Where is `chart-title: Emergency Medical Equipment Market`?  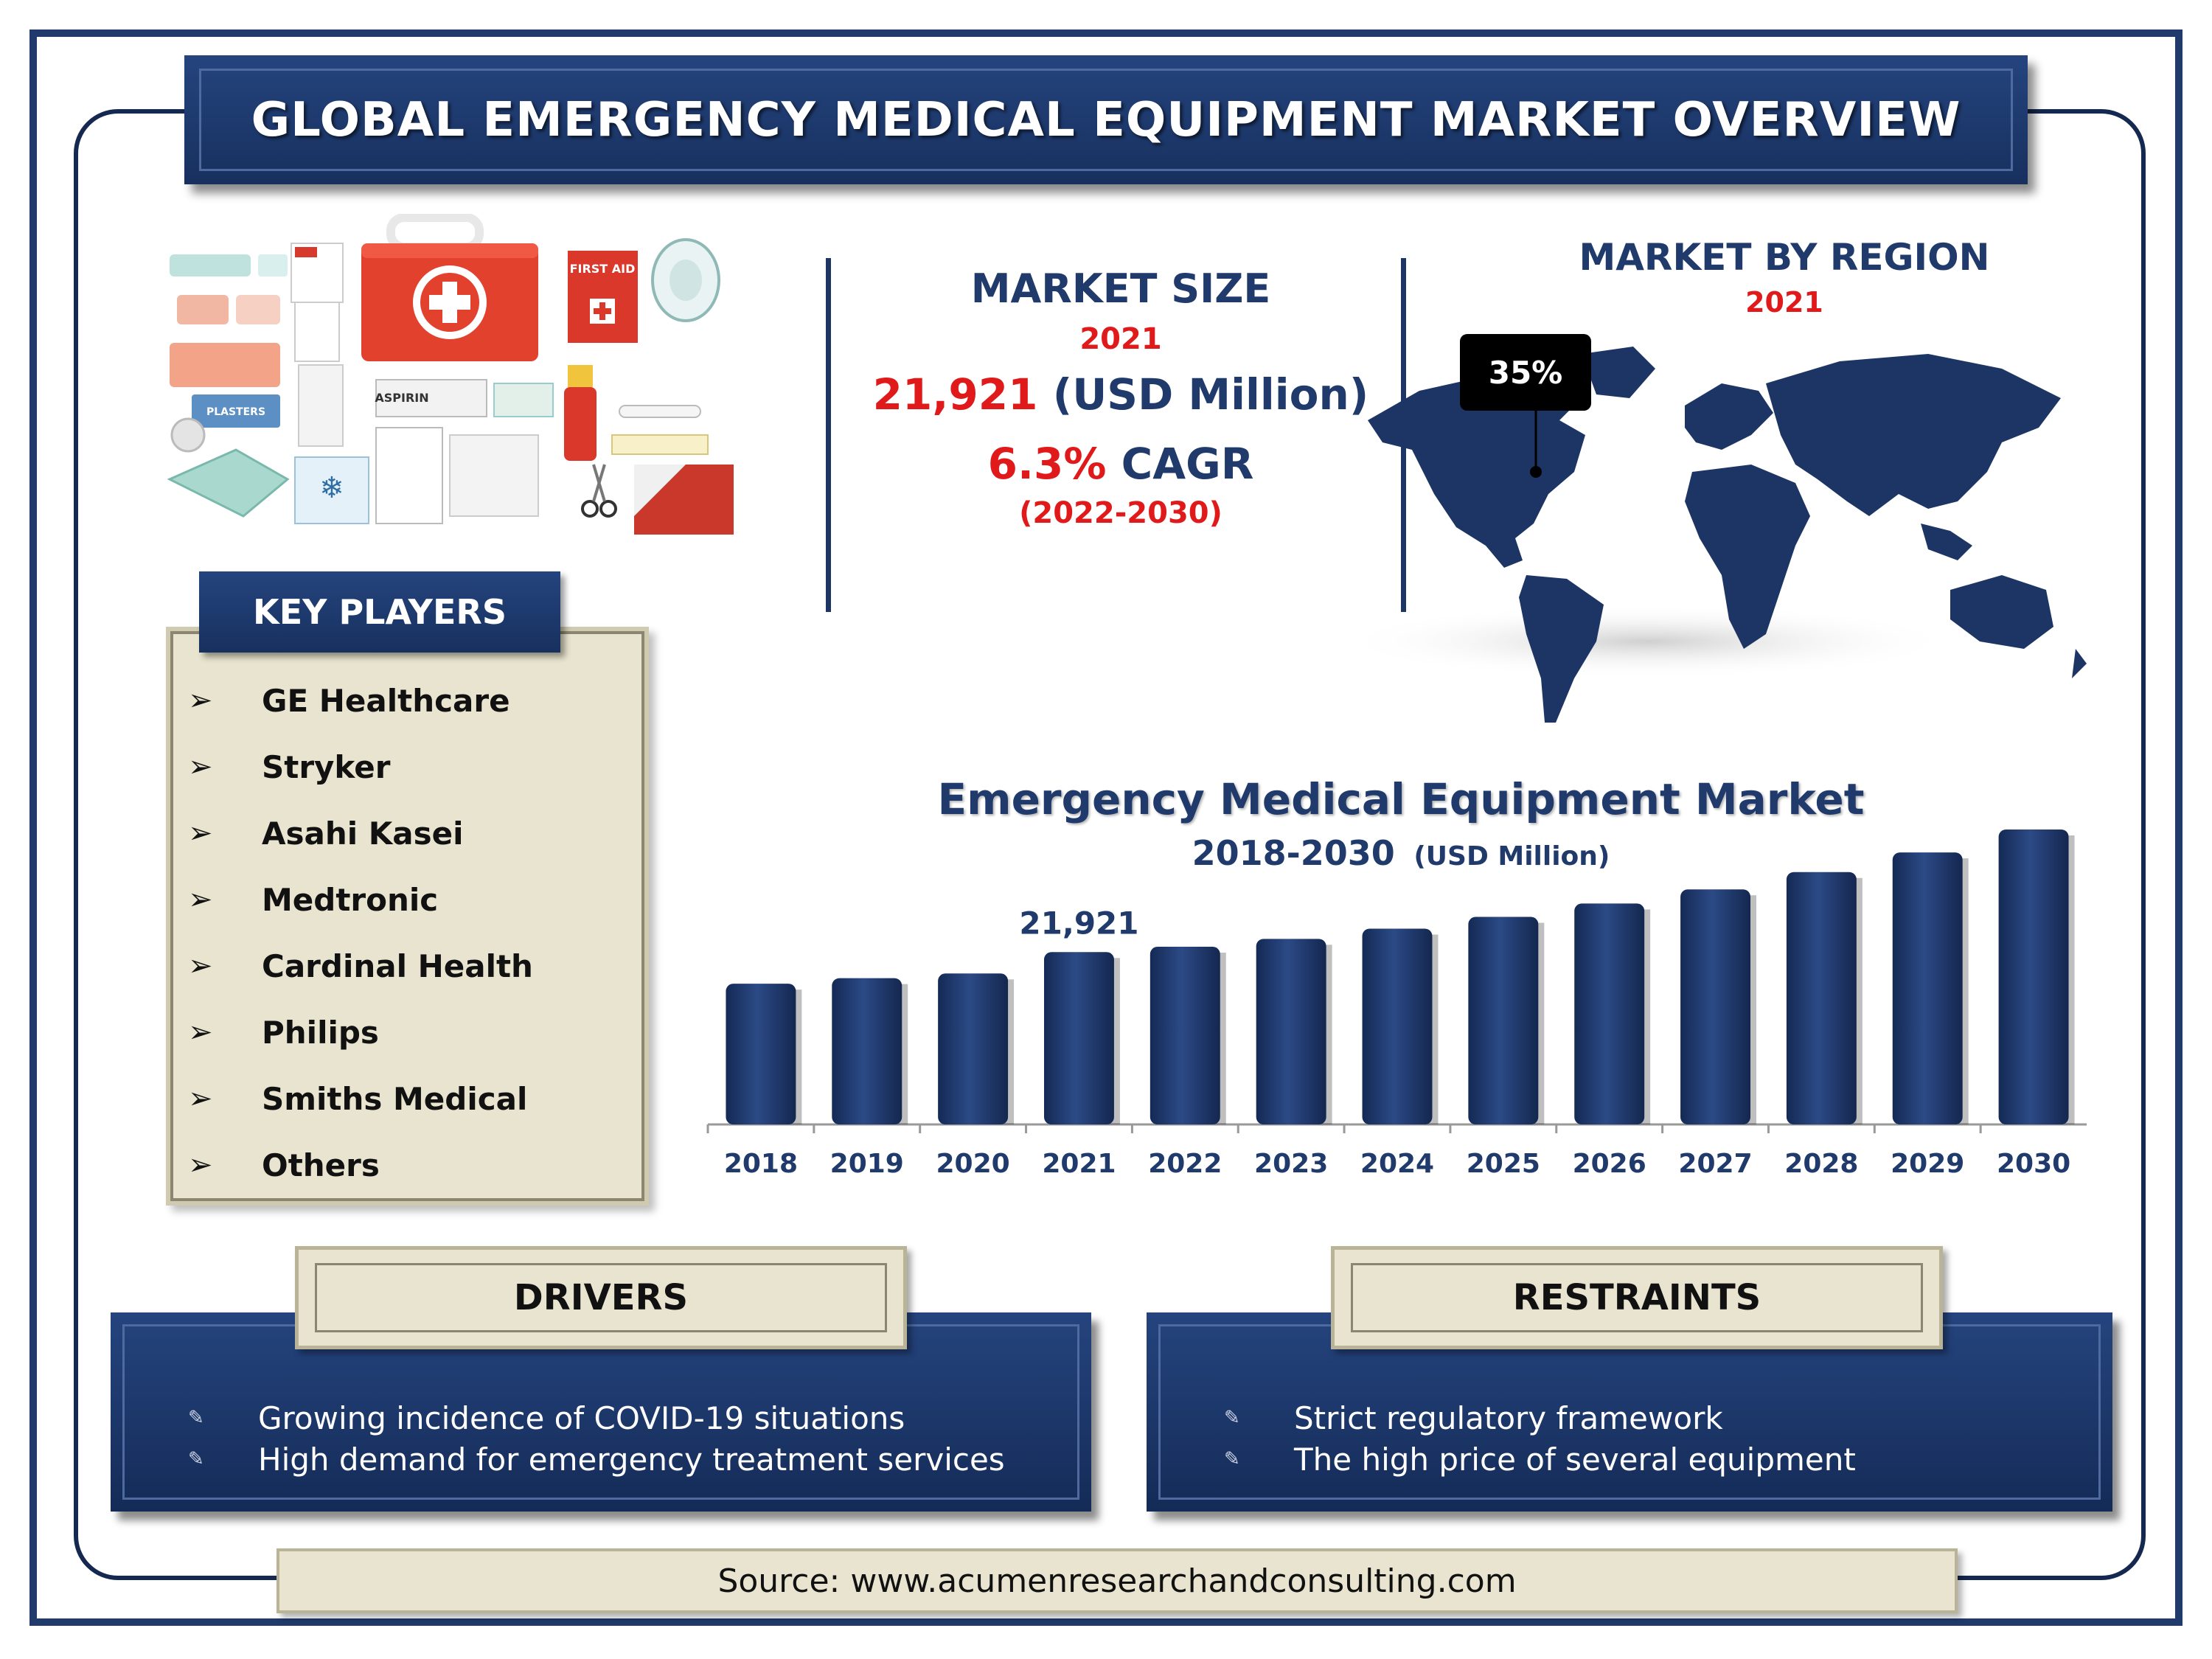 chart-title: Emergency Medical Equipment Market is located at coordinates (1401, 799).